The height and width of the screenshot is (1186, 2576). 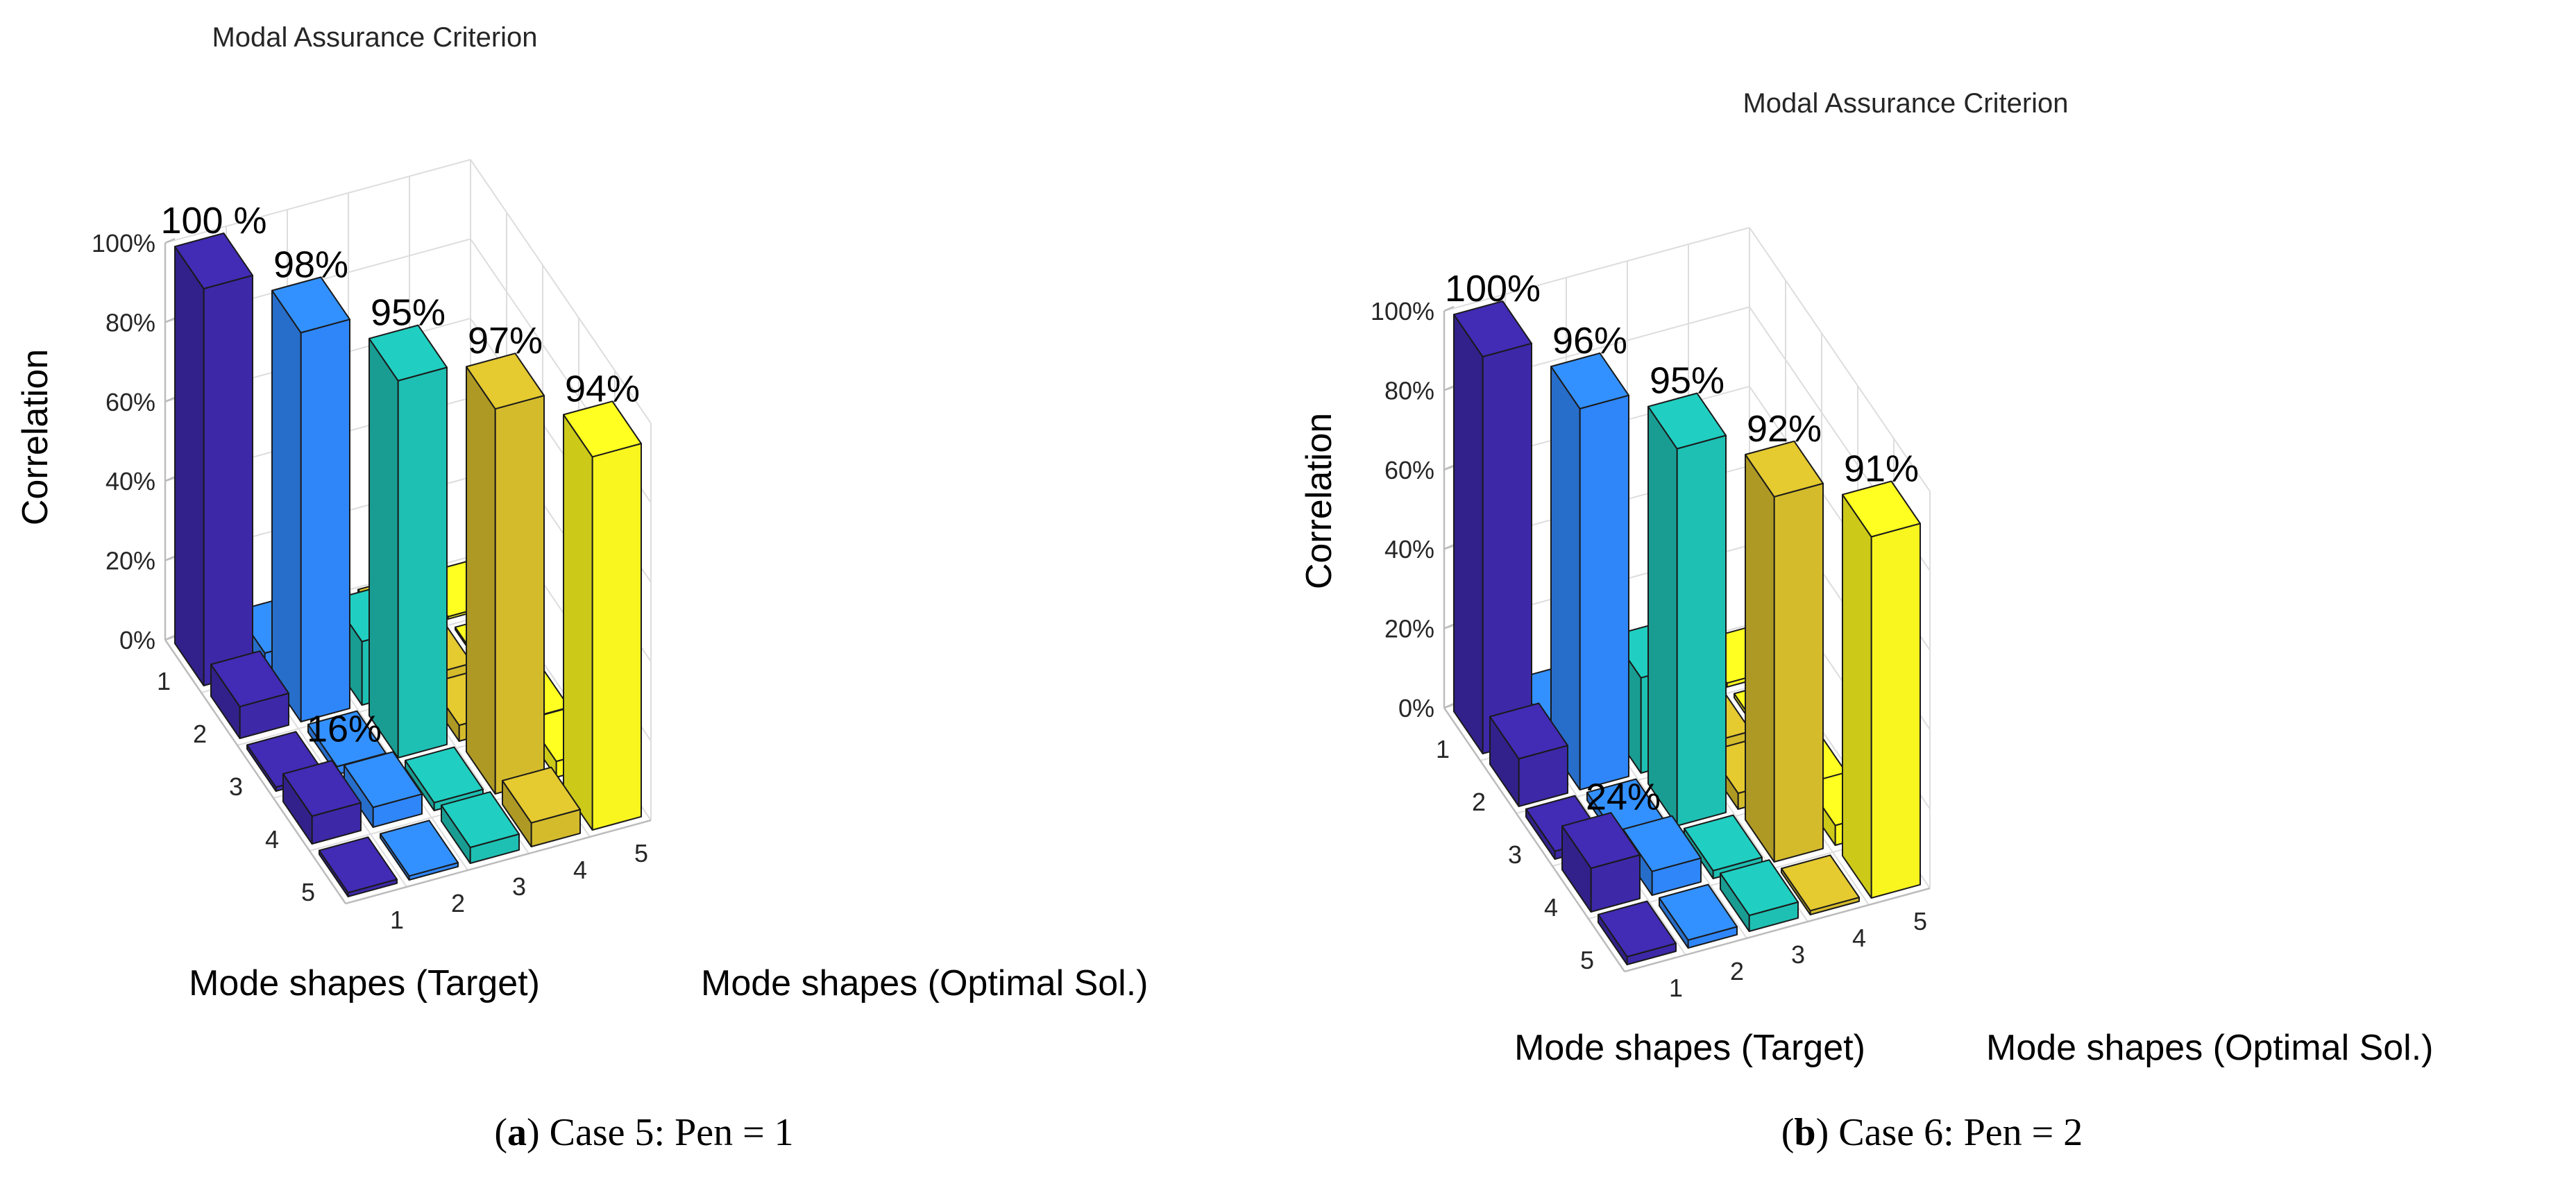 I want to click on x-axis-label: Mode shapes (Optimal Sol.), so click(x=2210, y=1048).